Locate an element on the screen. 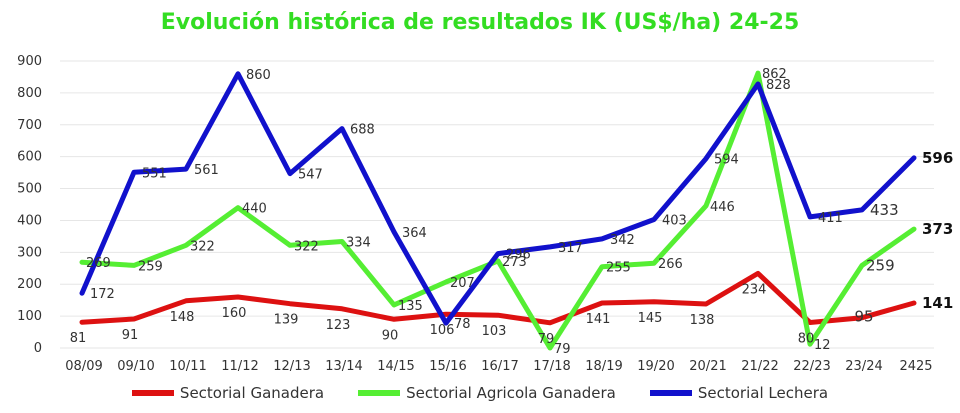 The width and height of the screenshot is (960, 413). legend-item: Sectorial Ganadera is located at coordinates (228, 393).